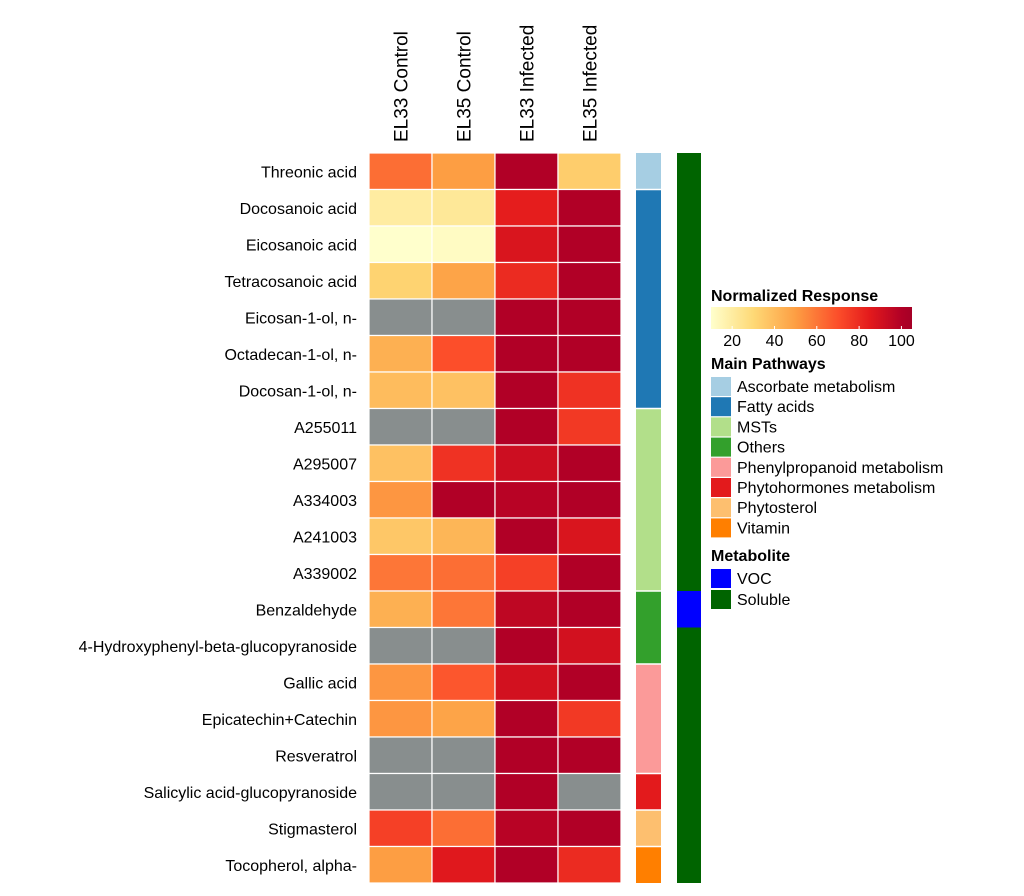 The width and height of the screenshot is (1024, 896). I want to click on pathway-legend-label: Phytosterol, so click(777, 508).